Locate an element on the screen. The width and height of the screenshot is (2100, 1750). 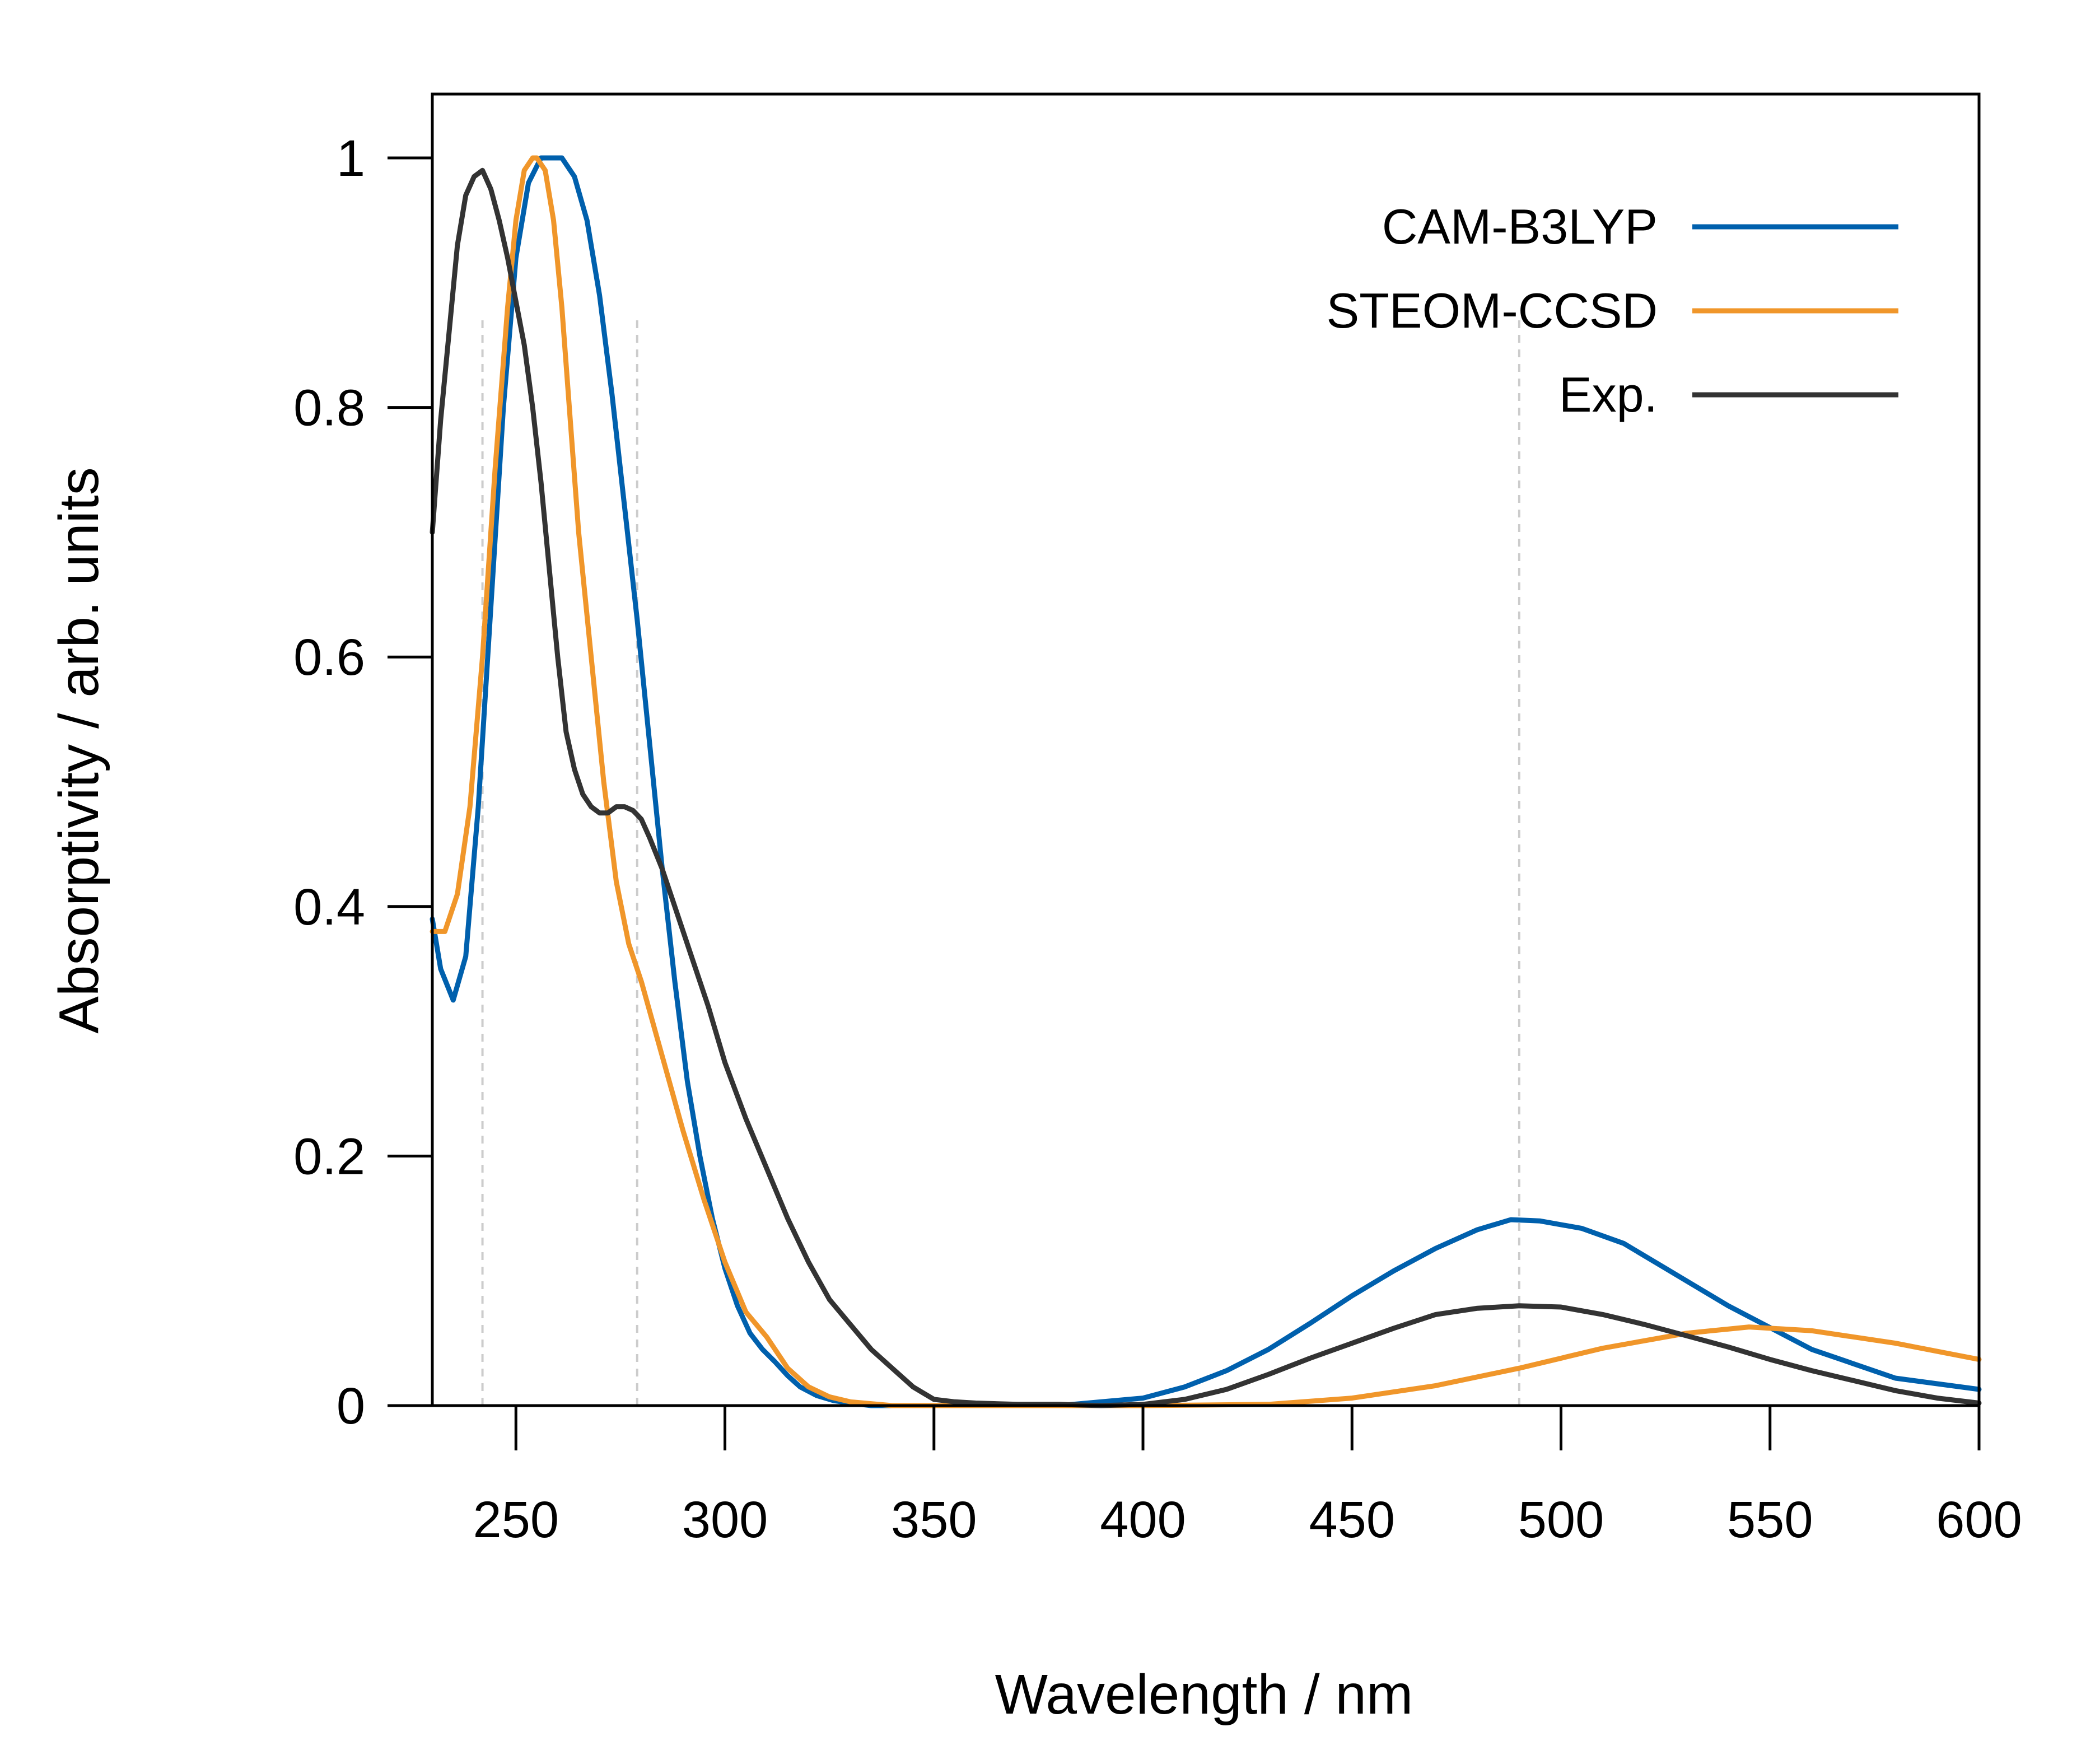
x-tick-label: 500 is located at coordinates (1561, 1520).